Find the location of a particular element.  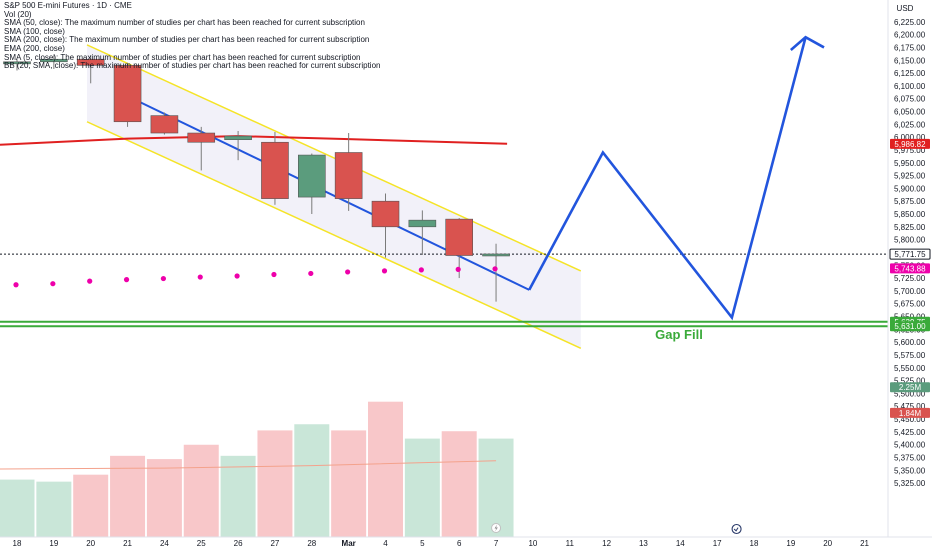

price-tick-label: 6,050.00 is located at coordinates (910, 112).